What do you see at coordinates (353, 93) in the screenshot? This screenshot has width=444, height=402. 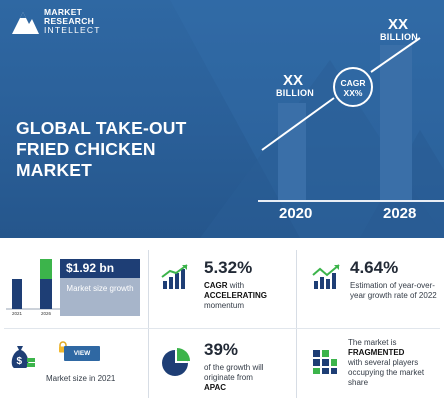 I see `cagr-circle-value: XX%` at bounding box center [353, 93].